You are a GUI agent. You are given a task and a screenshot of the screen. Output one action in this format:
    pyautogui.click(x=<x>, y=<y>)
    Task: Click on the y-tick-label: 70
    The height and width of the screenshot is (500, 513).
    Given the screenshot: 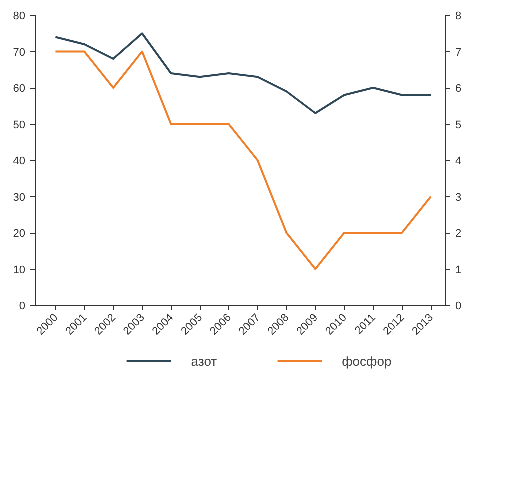 What is the action you would take?
    pyautogui.click(x=19, y=52)
    